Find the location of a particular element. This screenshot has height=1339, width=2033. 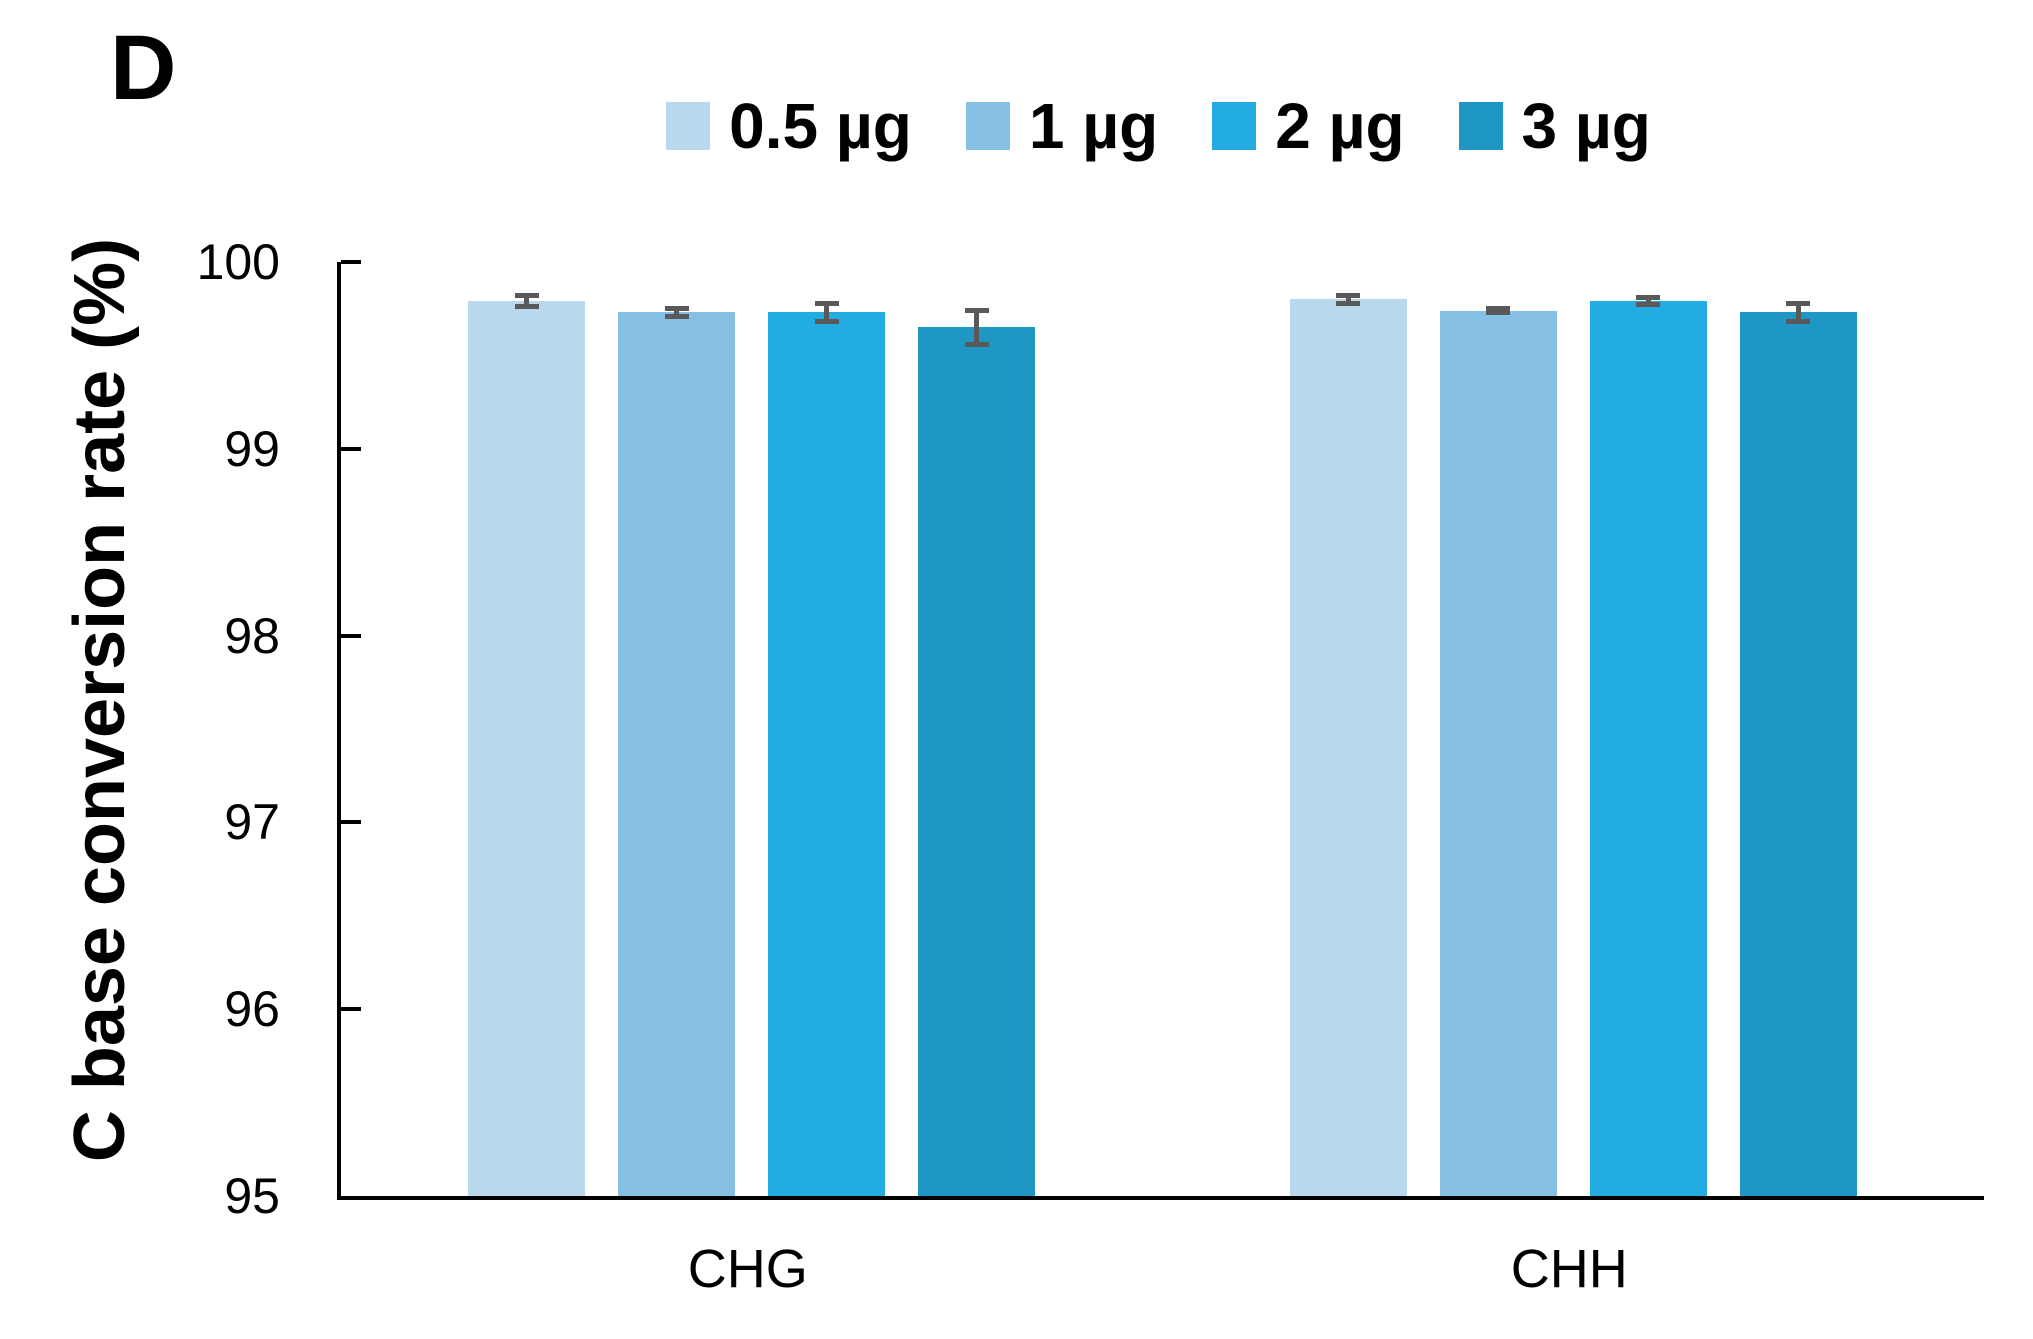

legend-item: 1 µg is located at coordinates (1062, 126).